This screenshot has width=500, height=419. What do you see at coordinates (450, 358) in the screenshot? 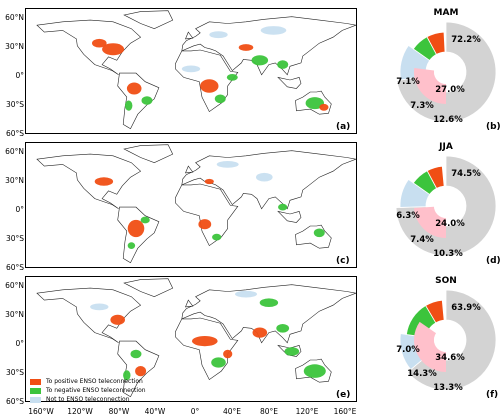
I see `pie-label-inner: 34.6%` at bounding box center [450, 358].